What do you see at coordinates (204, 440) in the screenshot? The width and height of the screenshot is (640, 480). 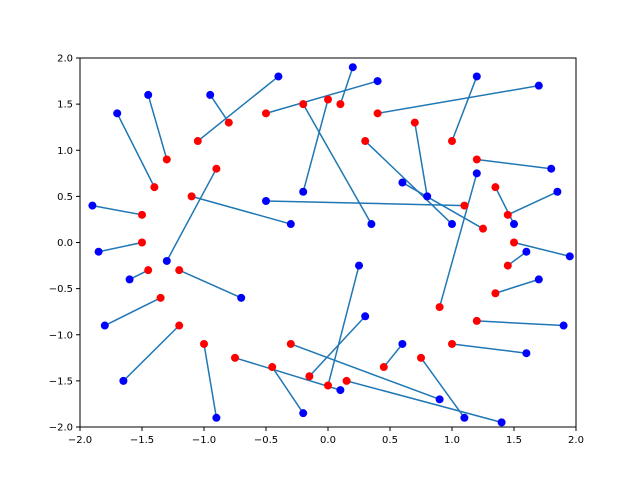 I see `x-tick-label: −1.0` at bounding box center [204, 440].